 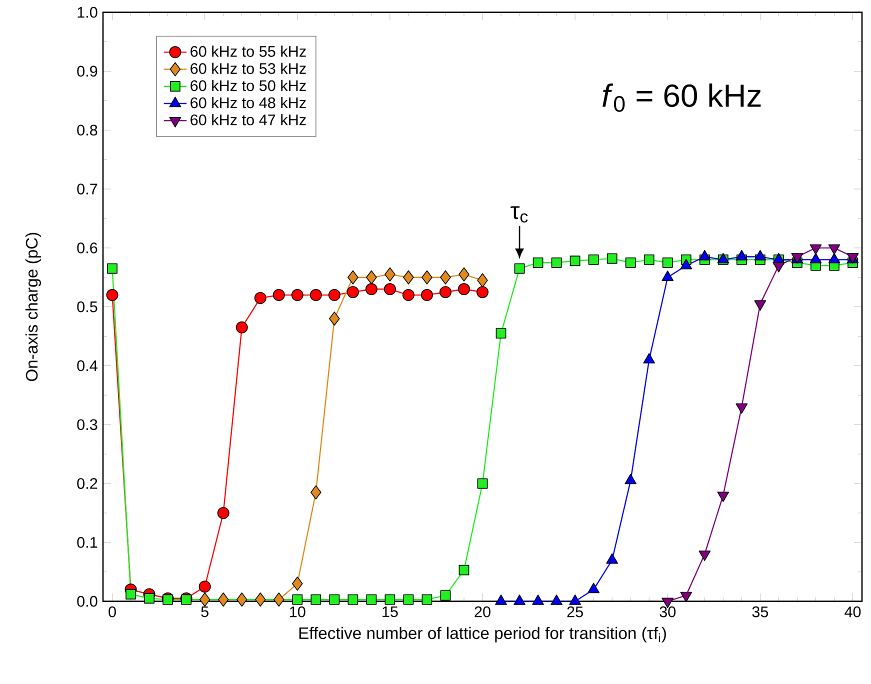 What do you see at coordinates (87, 306) in the screenshot?
I see `y-tick-label: 0.5` at bounding box center [87, 306].